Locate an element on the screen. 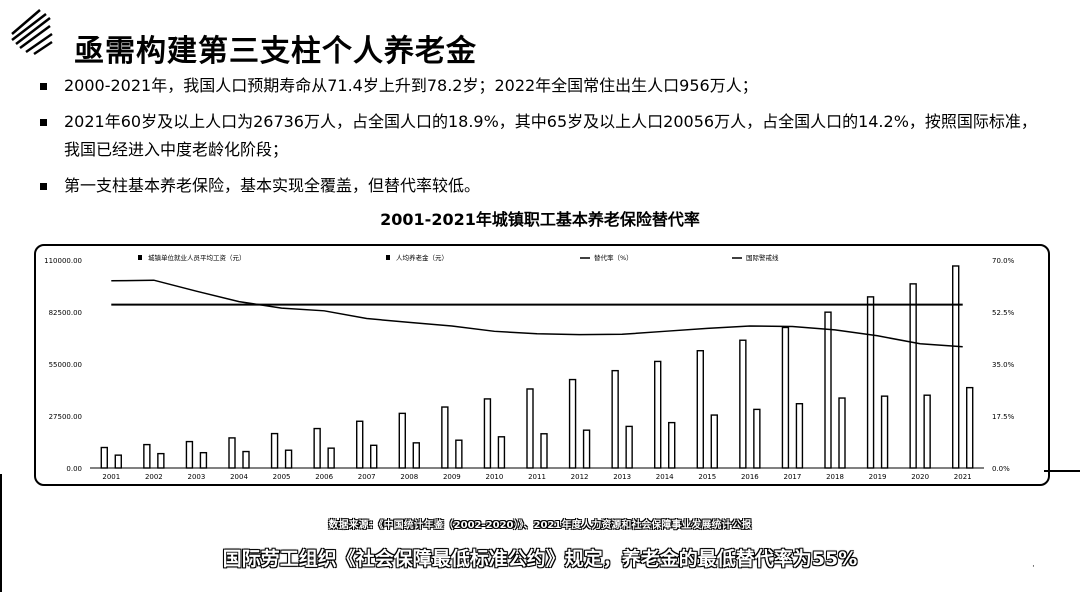 Image resolution: width=1080 pixels, height=592 pixels. x-tick-label: 2016 is located at coordinates (750, 477).